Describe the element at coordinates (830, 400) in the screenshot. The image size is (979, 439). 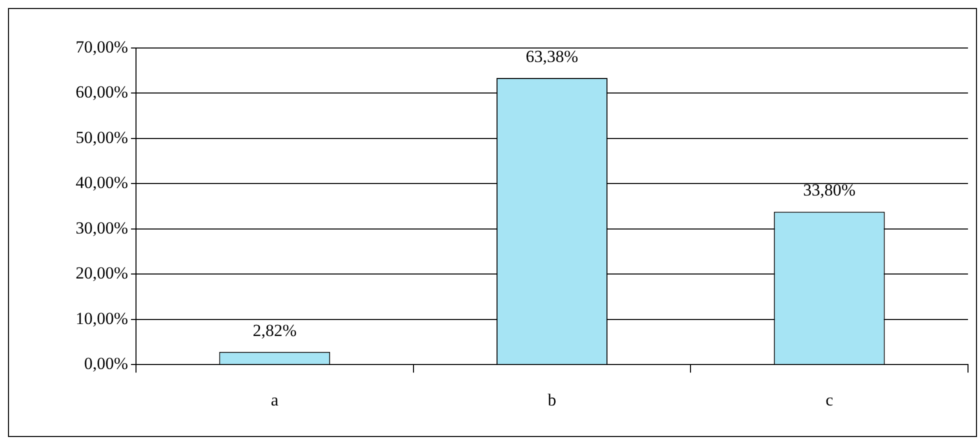
I see `x-tick-label: c` at that location.